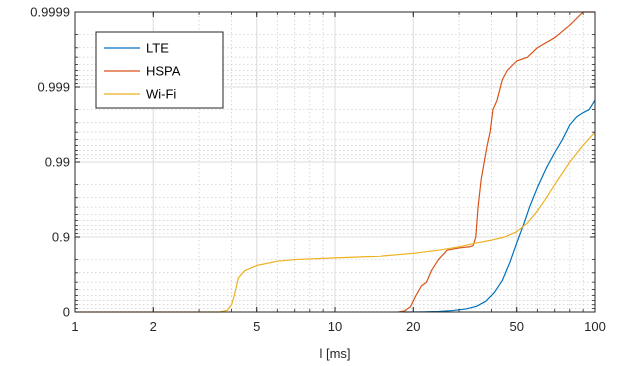  What do you see at coordinates (157, 48) in the screenshot?
I see `legend-label-lte: LTE` at bounding box center [157, 48].